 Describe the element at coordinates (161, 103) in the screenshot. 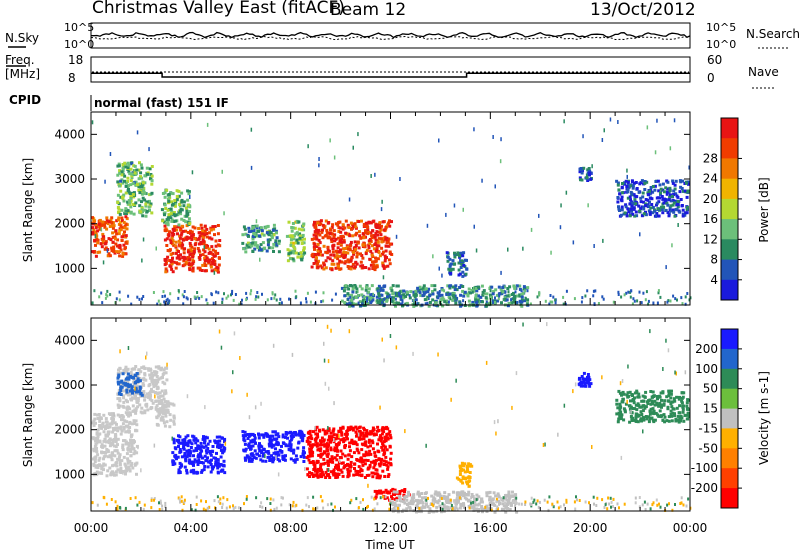

I see `cpid-value: normal (fast) 151 IF` at that location.